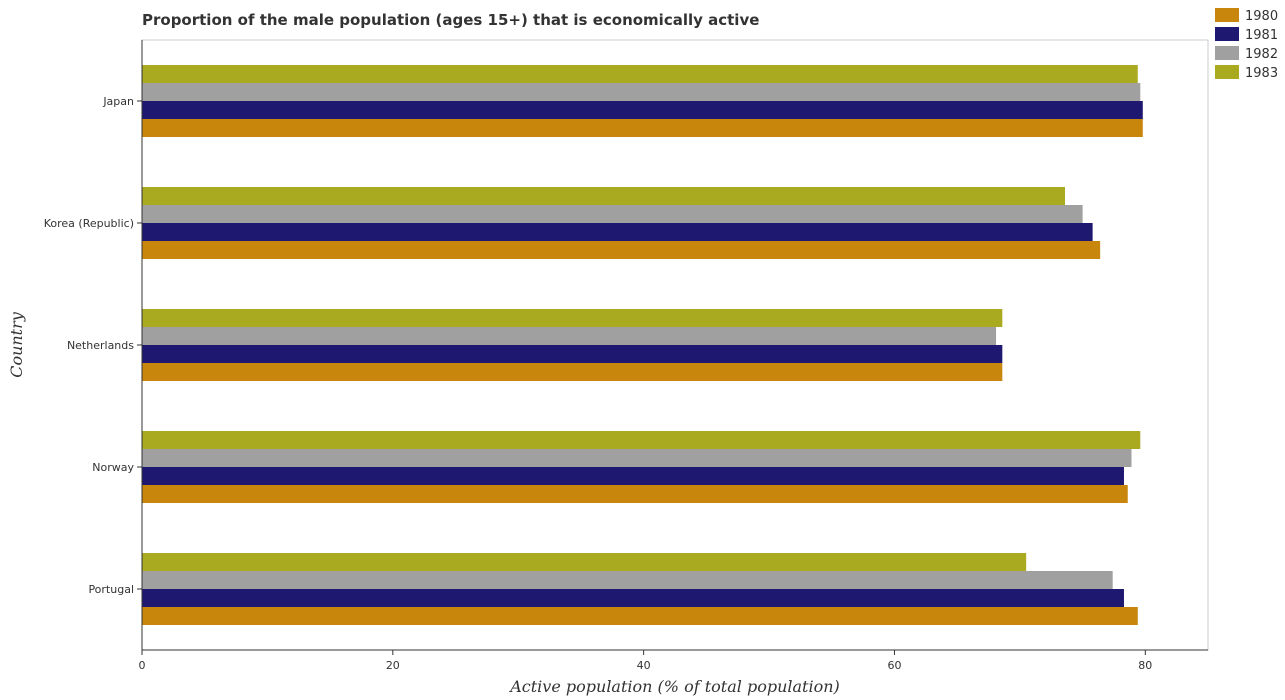 The width and height of the screenshot is (1285, 700). What do you see at coordinates (118, 101) in the screenshot?
I see `y-tick-label: Japan` at bounding box center [118, 101].